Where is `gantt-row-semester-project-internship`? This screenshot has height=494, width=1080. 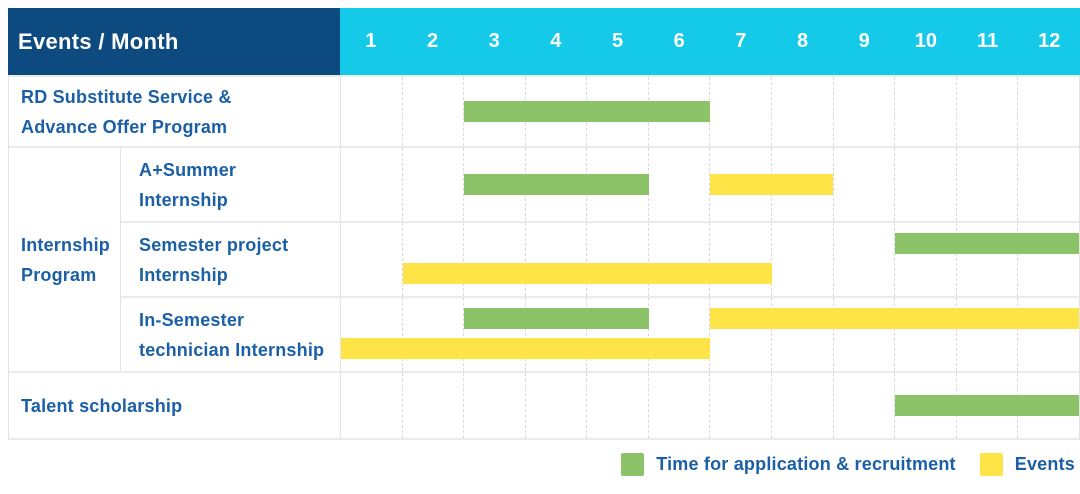 gantt-row-semester-project-internship is located at coordinates (710, 258).